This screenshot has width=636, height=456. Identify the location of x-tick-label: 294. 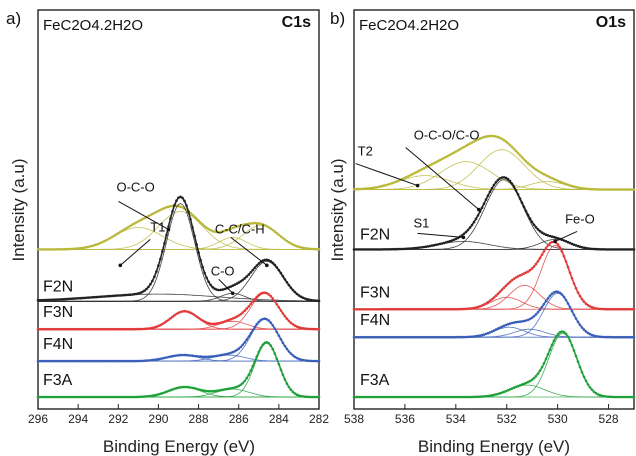
(78, 419).